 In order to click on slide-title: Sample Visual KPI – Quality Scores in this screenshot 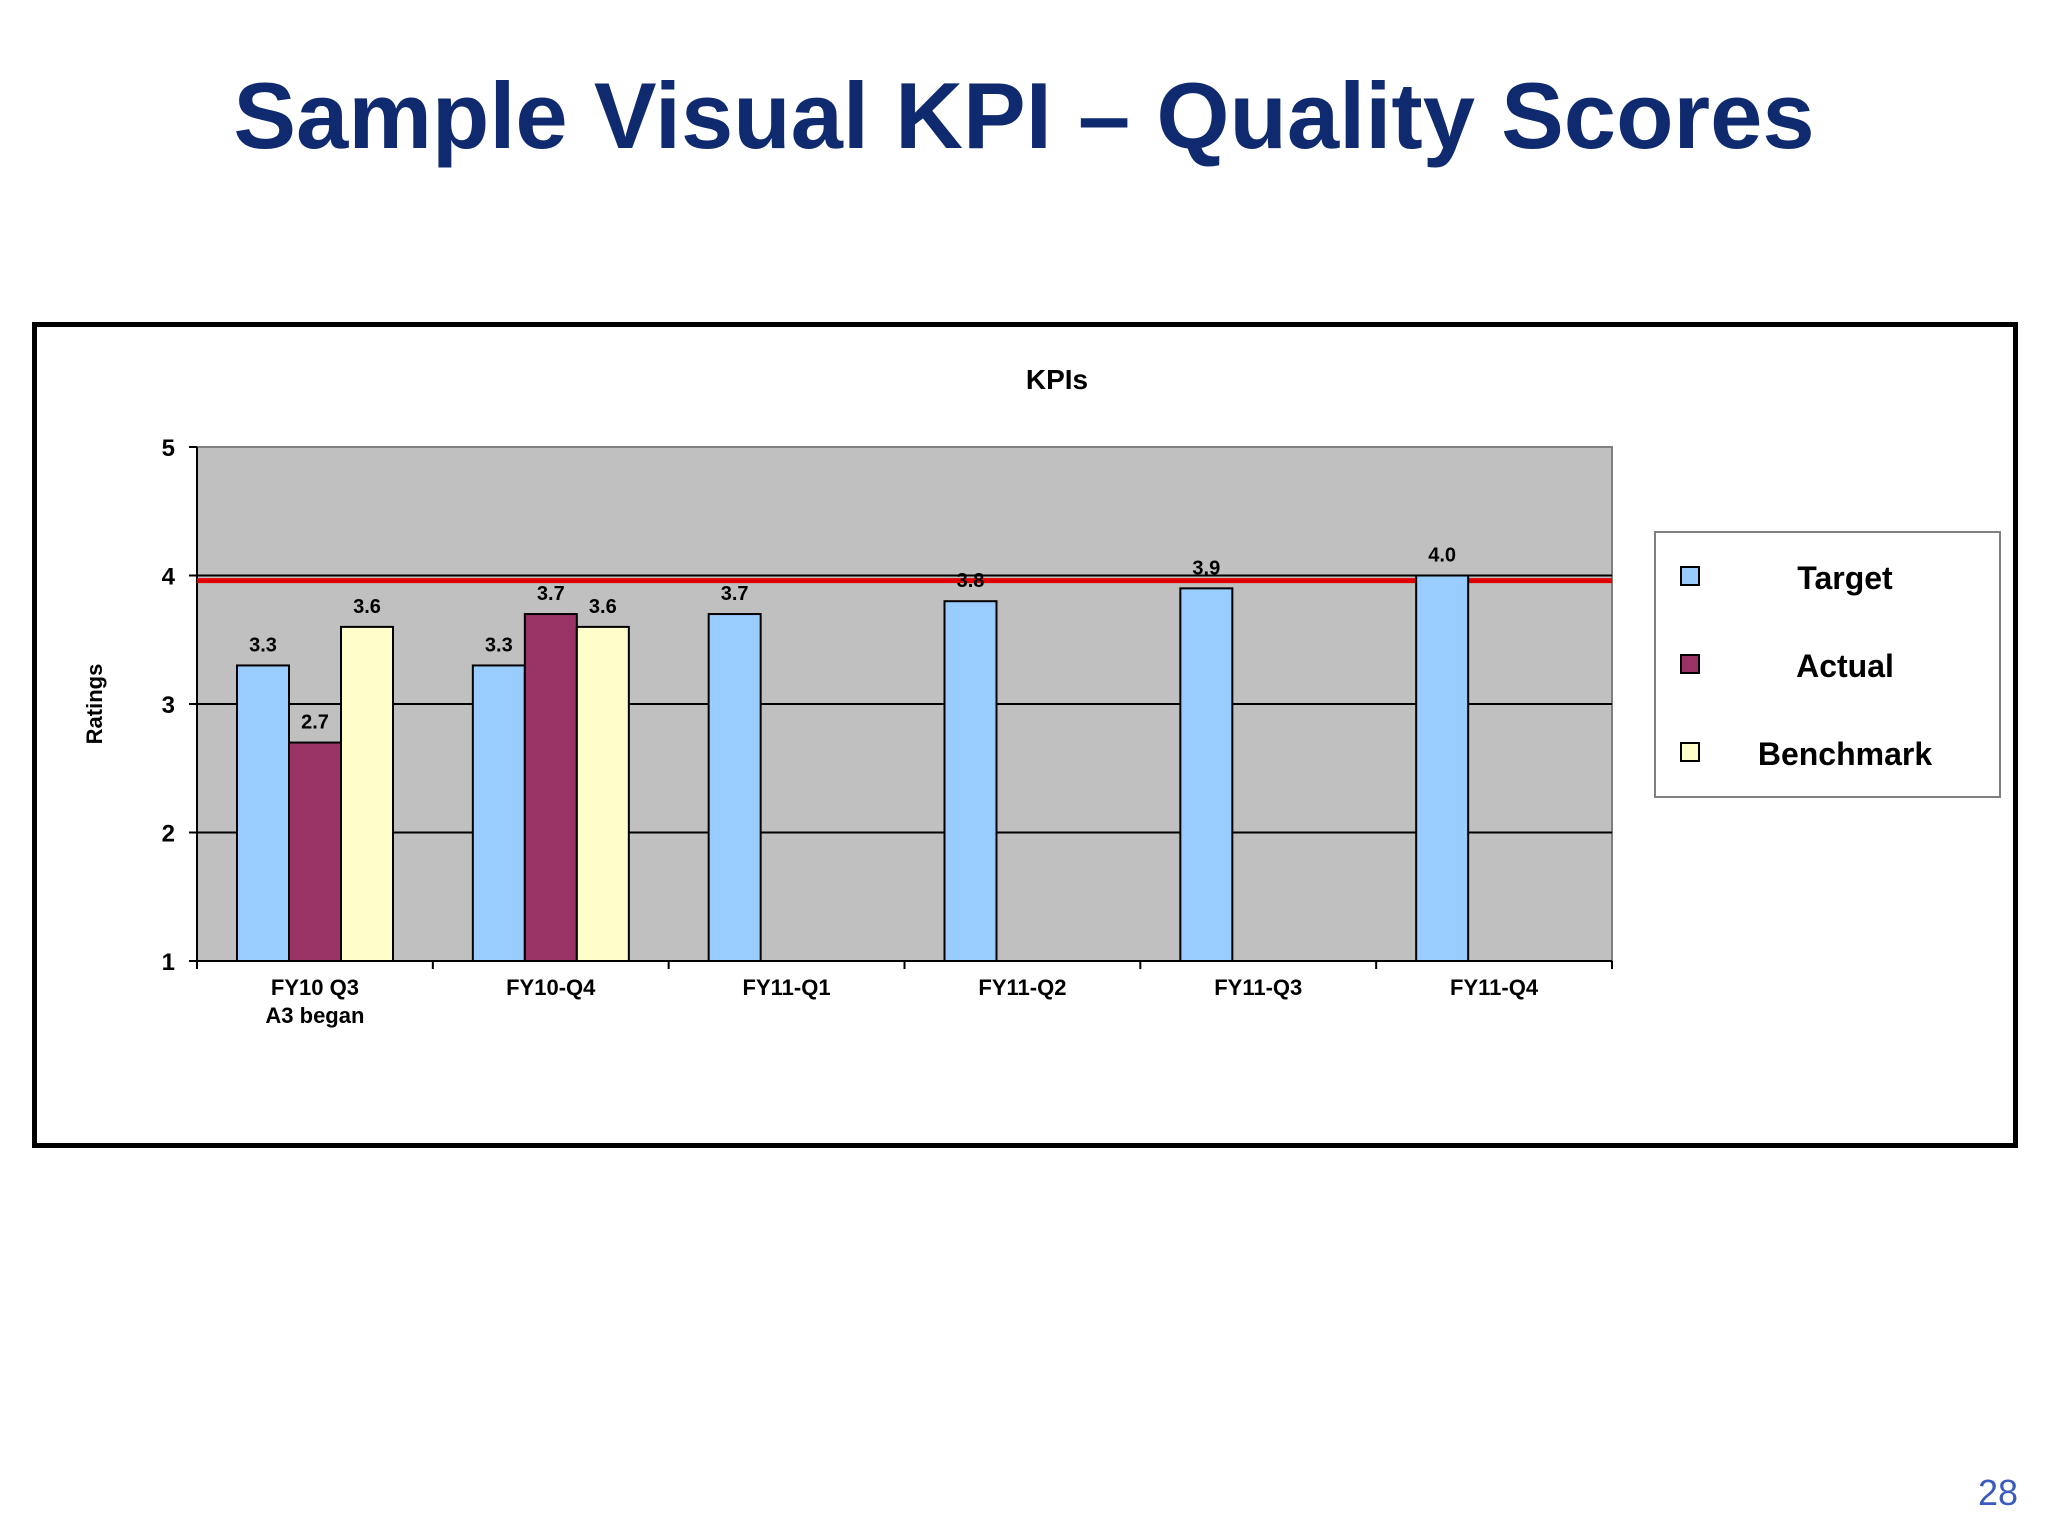, I will do `click(1024, 115)`.